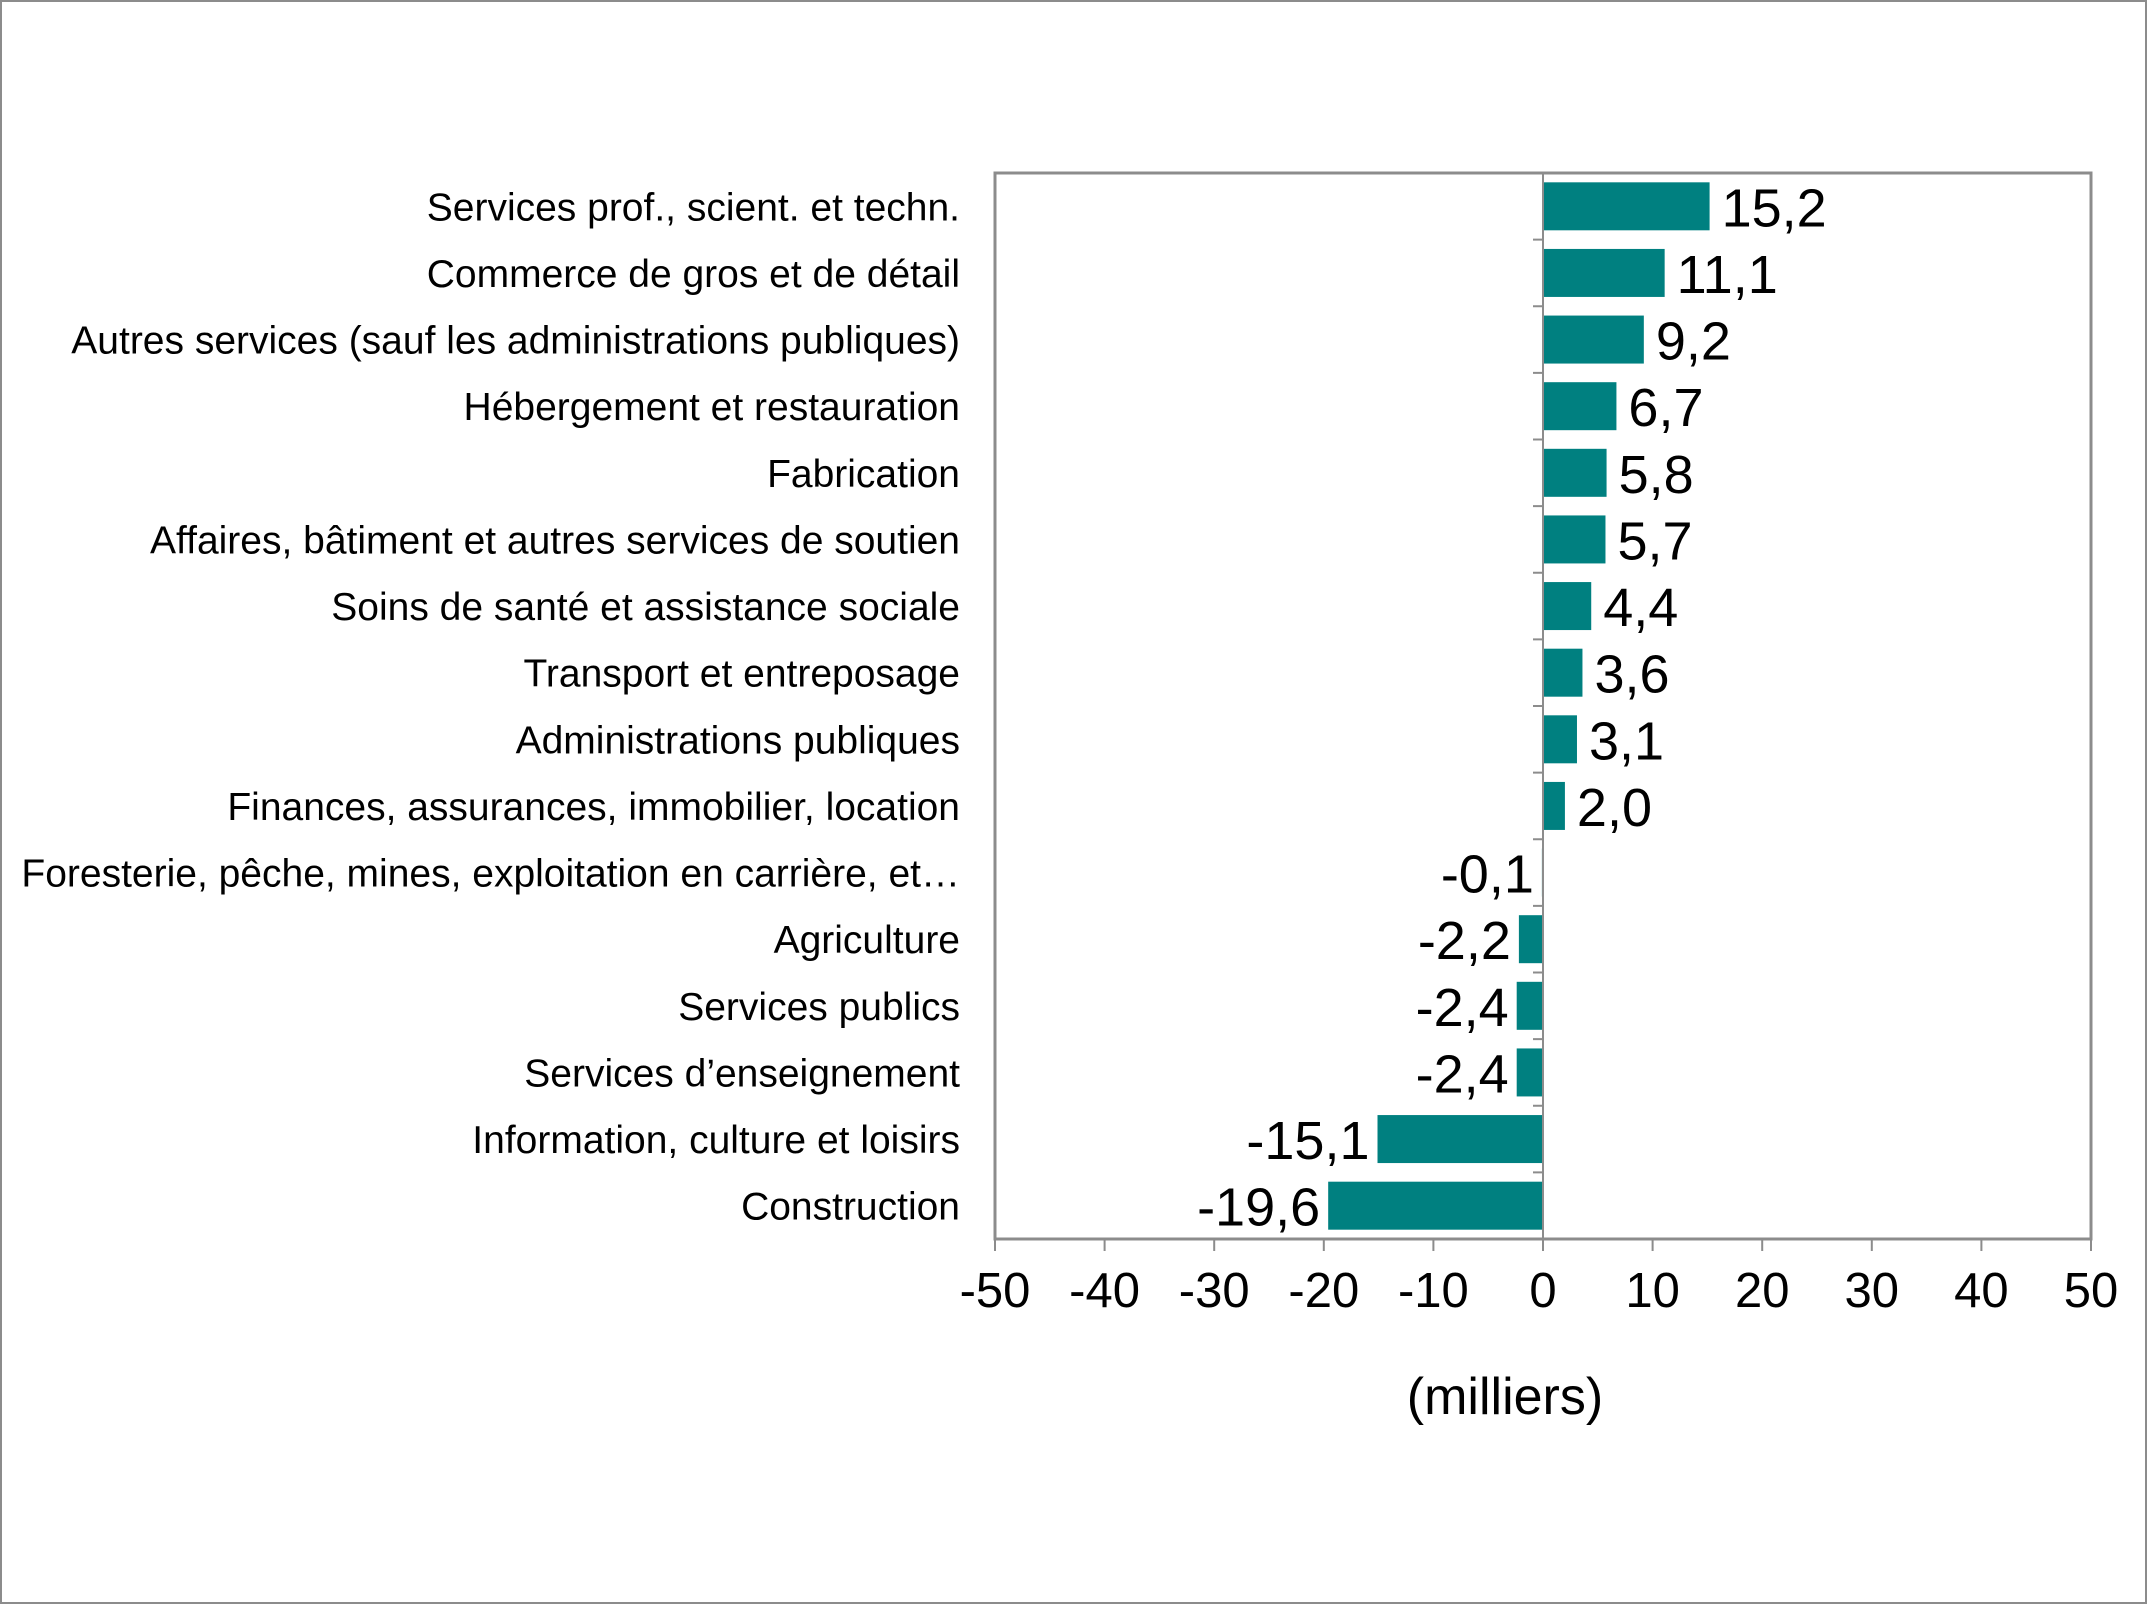 This screenshot has height=1604, width=2147. Describe the element at coordinates (1872, 1291) in the screenshot. I see `x-tick-label: 30` at that location.